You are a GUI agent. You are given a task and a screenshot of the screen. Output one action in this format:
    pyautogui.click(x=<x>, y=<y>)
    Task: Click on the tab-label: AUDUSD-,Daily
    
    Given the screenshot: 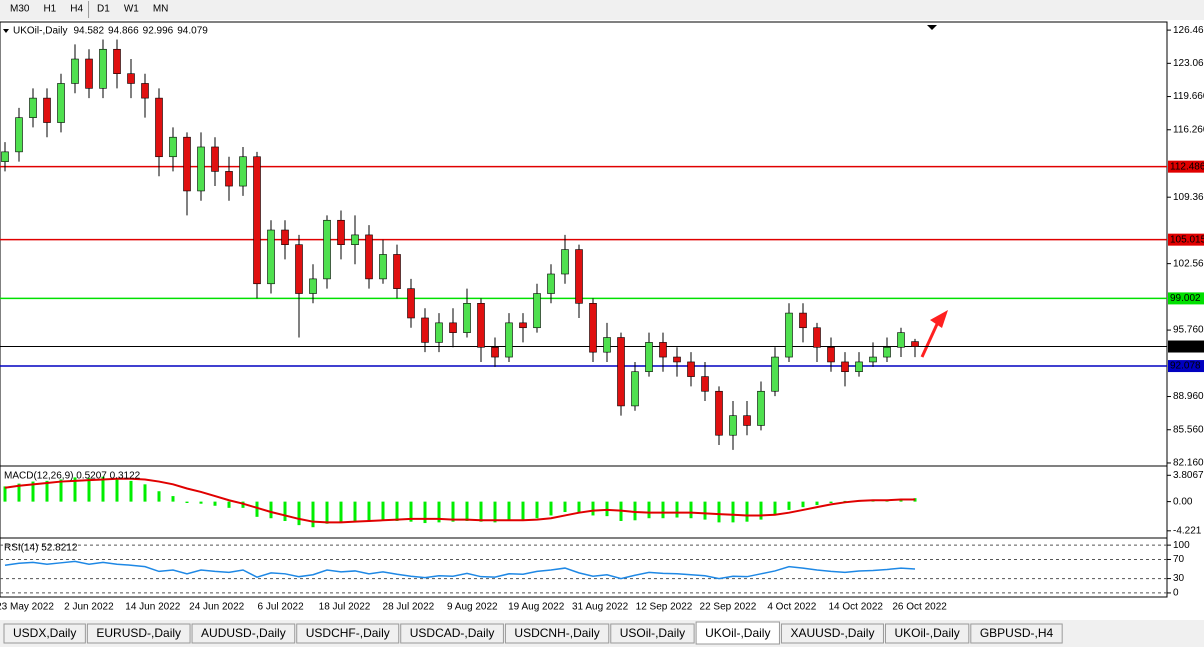 What is the action you would take?
    pyautogui.click(x=243, y=633)
    